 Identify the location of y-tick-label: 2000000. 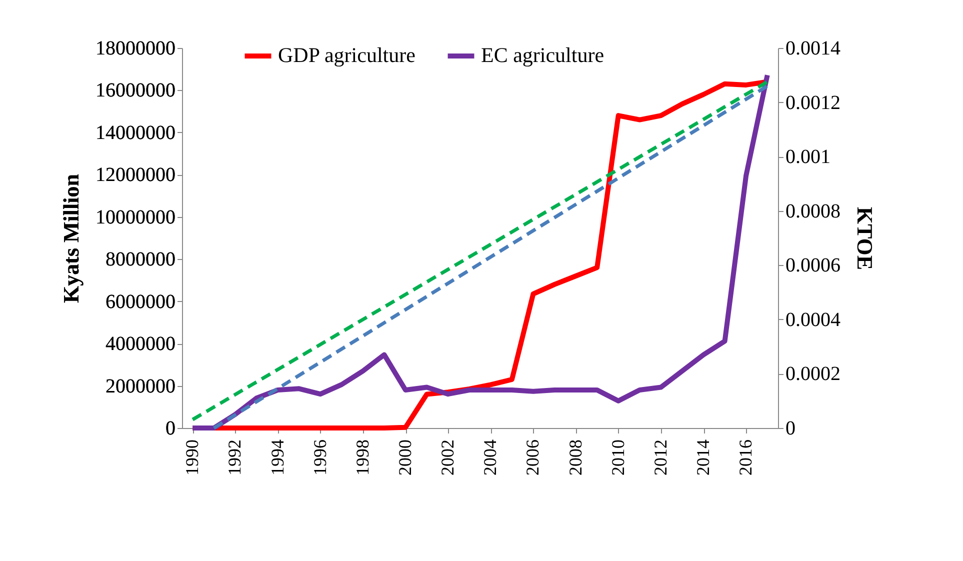
(141, 386).